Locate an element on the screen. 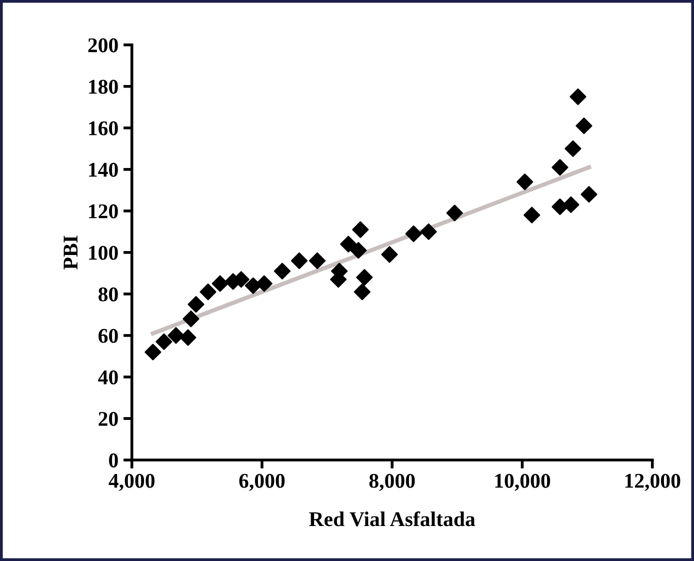  y-tick-label: 140 is located at coordinates (103, 169).